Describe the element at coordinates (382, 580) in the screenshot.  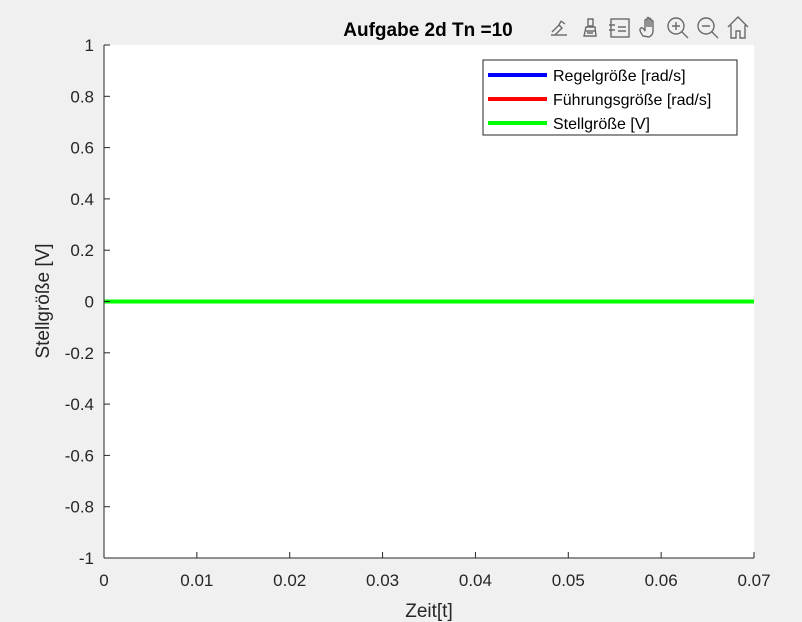
I see `x-tick-label: 0.03` at that location.